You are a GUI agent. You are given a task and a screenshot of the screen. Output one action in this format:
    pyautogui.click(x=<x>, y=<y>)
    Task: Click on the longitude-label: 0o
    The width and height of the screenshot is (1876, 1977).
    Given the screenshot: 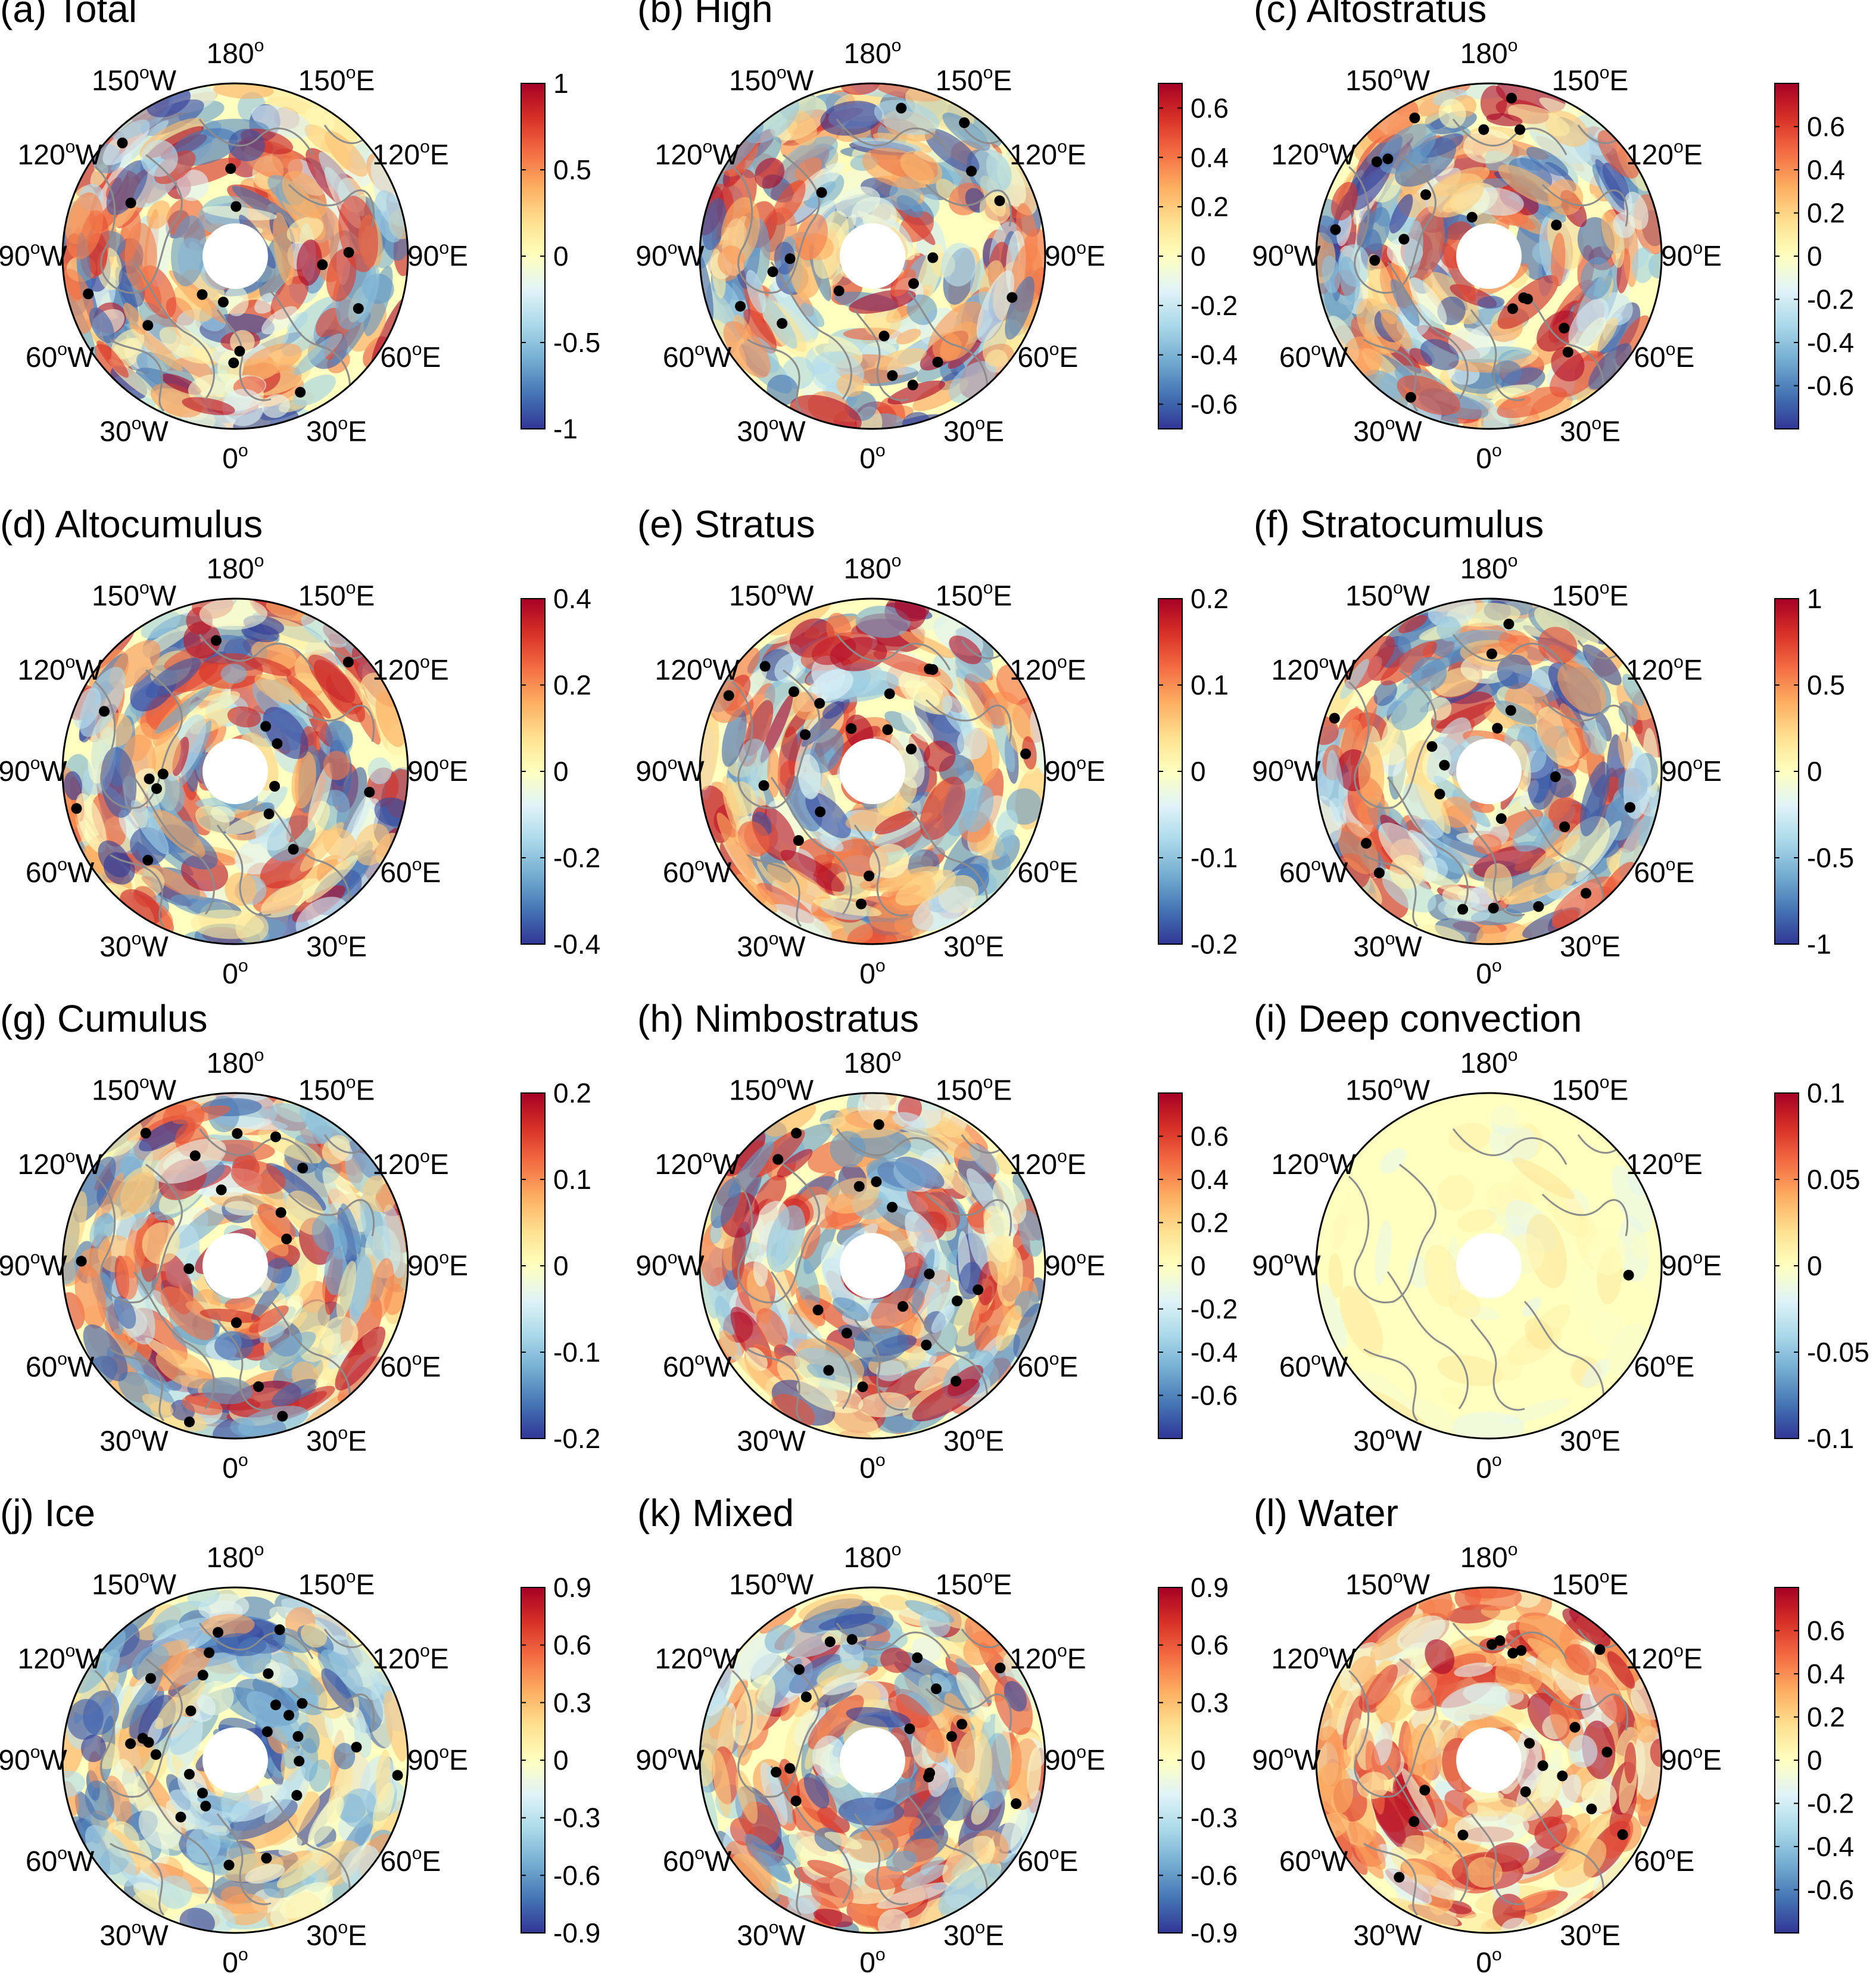 What is the action you would take?
    pyautogui.click(x=1488, y=1467)
    